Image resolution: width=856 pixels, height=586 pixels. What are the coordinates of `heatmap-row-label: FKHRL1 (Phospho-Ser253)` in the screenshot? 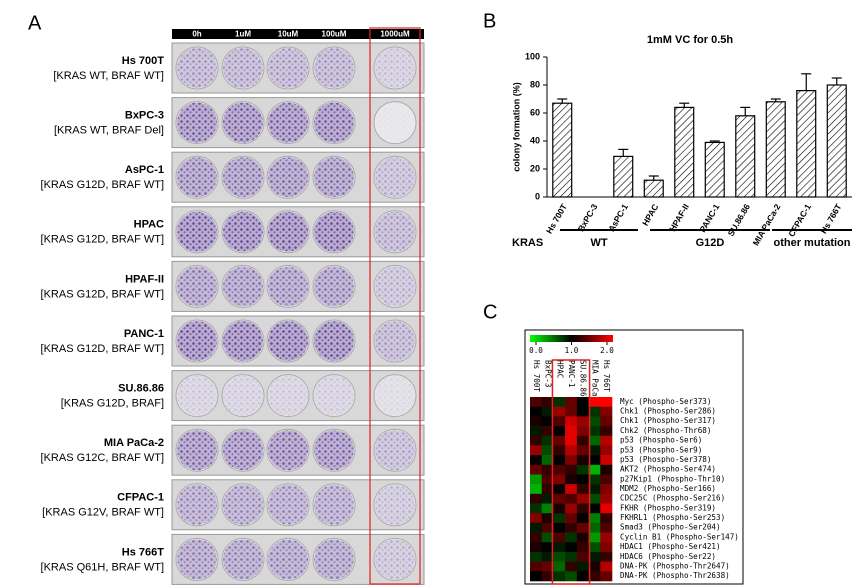 It's located at (672, 517).